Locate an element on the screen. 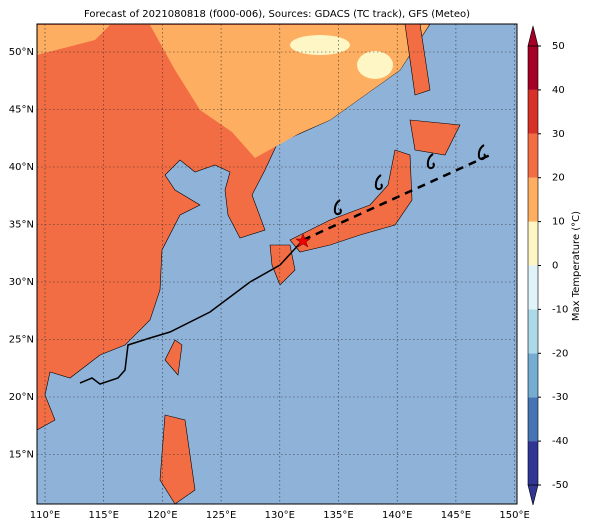 The height and width of the screenshot is (529, 592). colorbar-tick-label: -30 is located at coordinates (560, 397).